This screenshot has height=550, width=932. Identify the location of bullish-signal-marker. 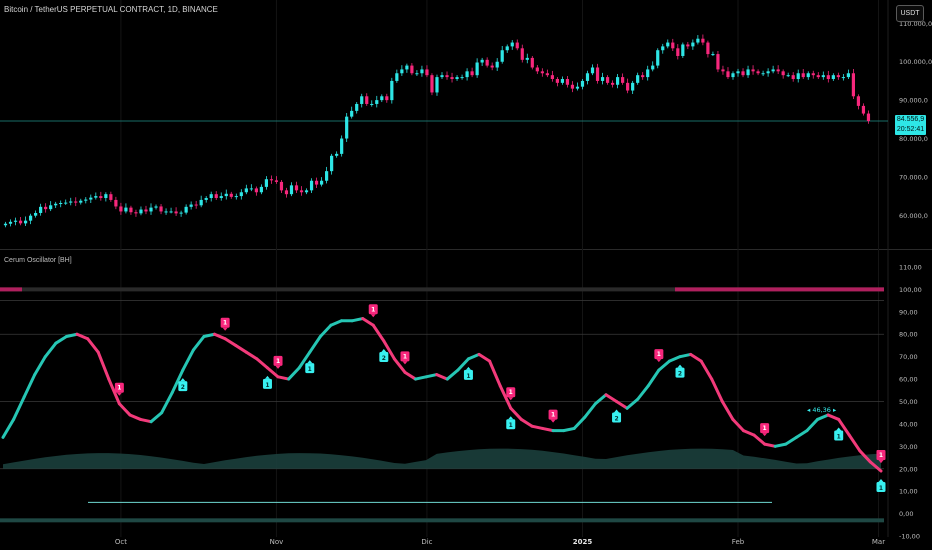
(511, 424).